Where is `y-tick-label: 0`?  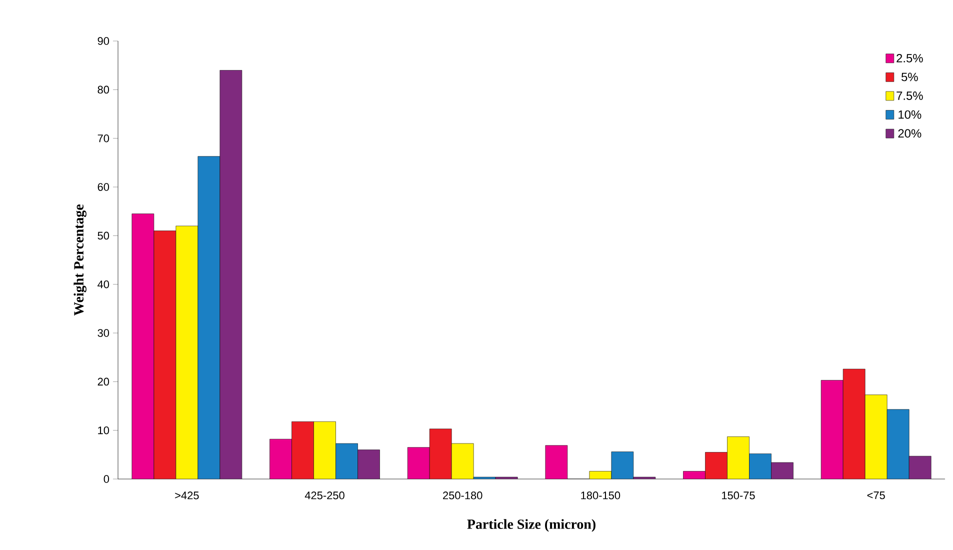
y-tick-label: 0 is located at coordinates (107, 479).